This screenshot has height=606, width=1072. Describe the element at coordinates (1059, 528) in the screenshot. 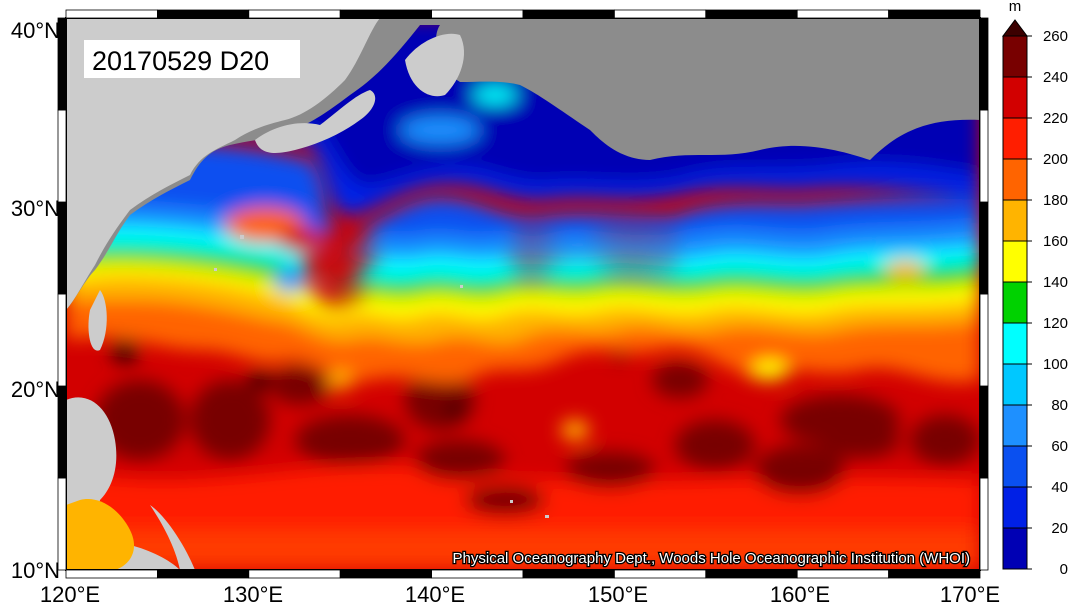

I see `colorbar-tick-label: 20` at that location.